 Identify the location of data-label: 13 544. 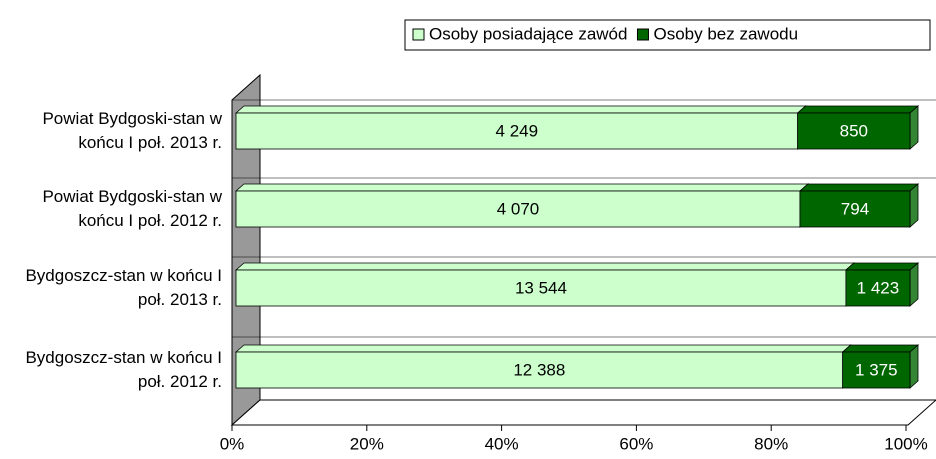
(541, 287).